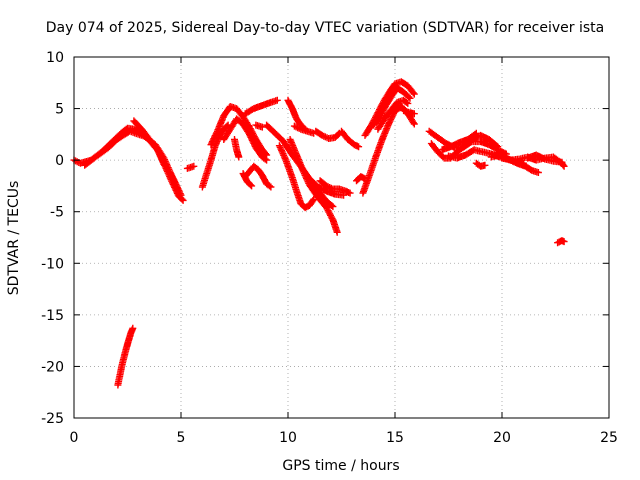 The image size is (640, 480). I want to click on series-late-outlier, so click(561, 242).